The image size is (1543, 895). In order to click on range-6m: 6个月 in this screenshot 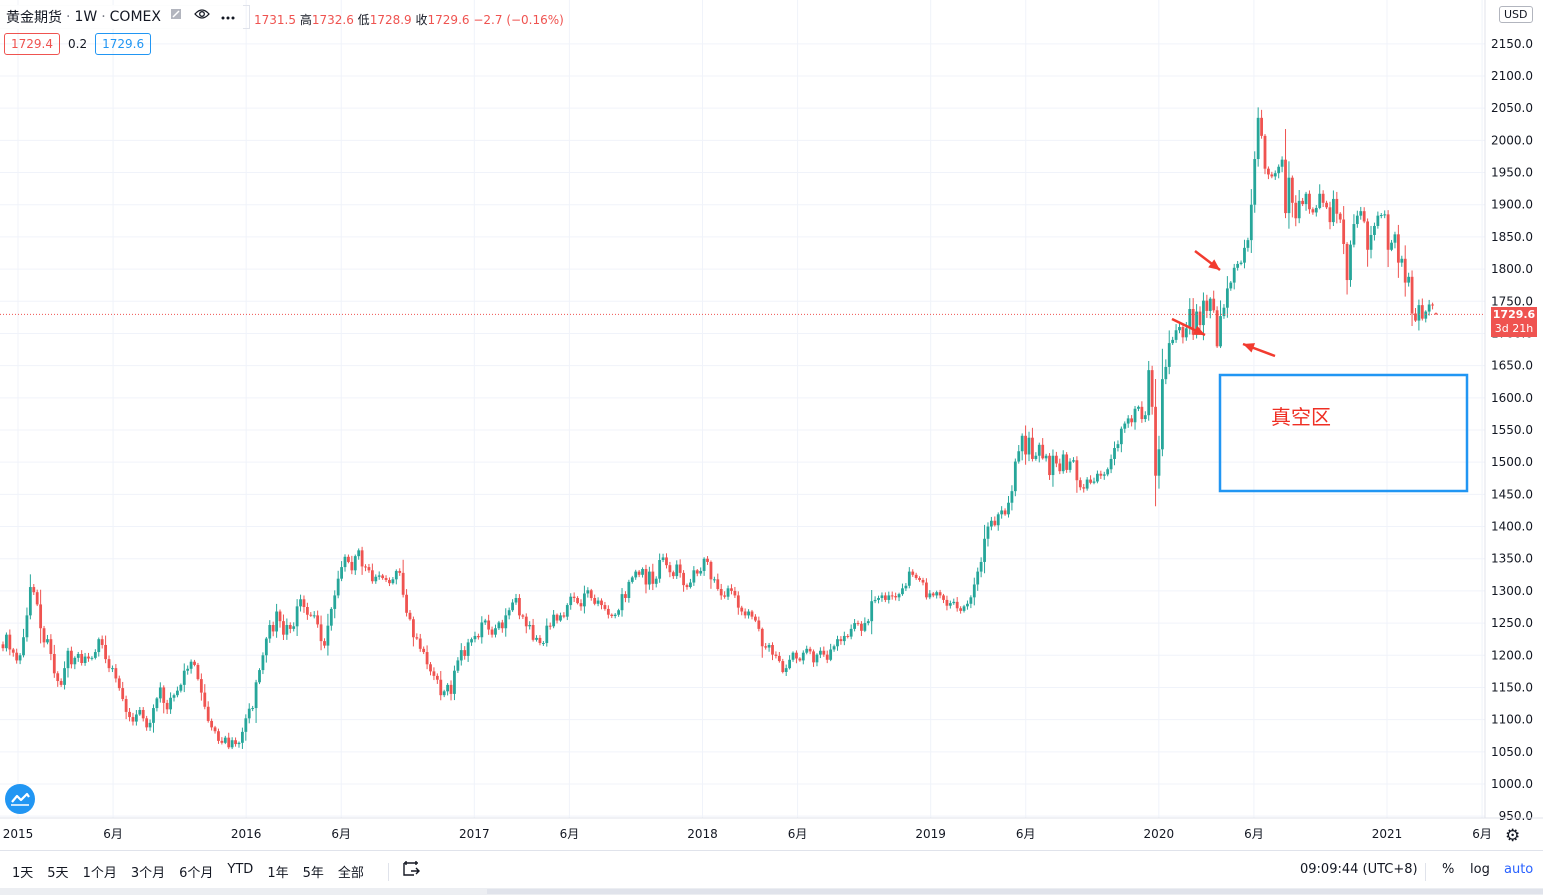, I will do `click(196, 873)`.